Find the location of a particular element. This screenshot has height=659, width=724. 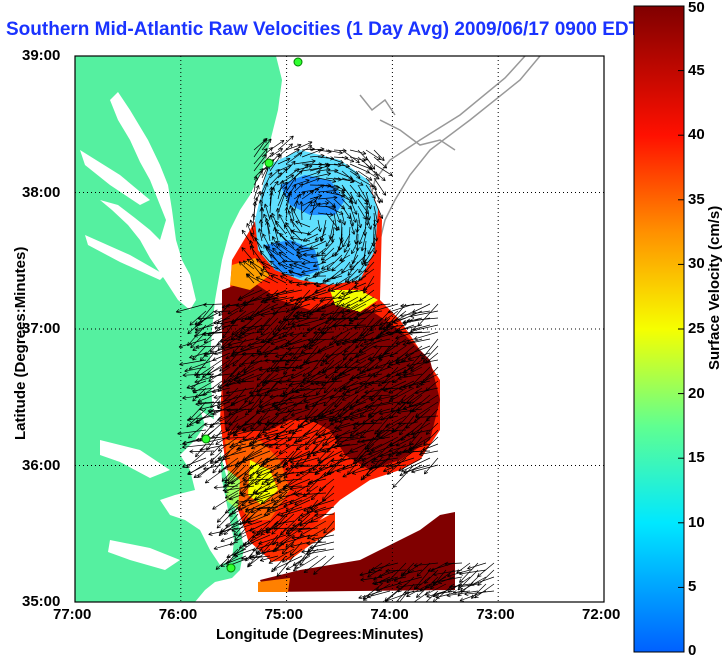

colorbar-tick-label: 5 is located at coordinates (692, 587).